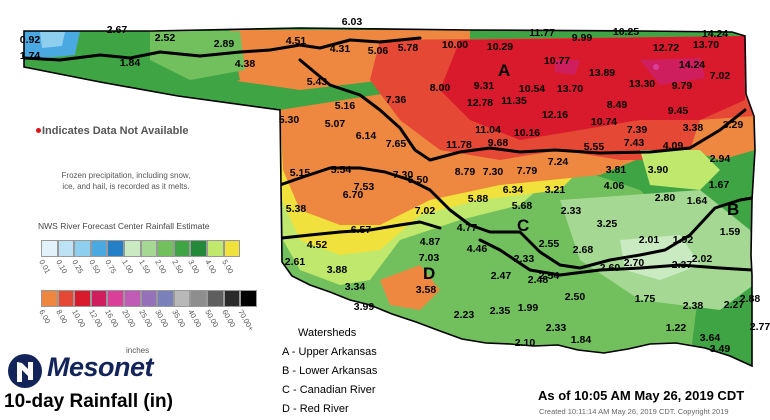 The width and height of the screenshot is (770, 420). I want to click on watershed-letter-d: D, so click(429, 273).